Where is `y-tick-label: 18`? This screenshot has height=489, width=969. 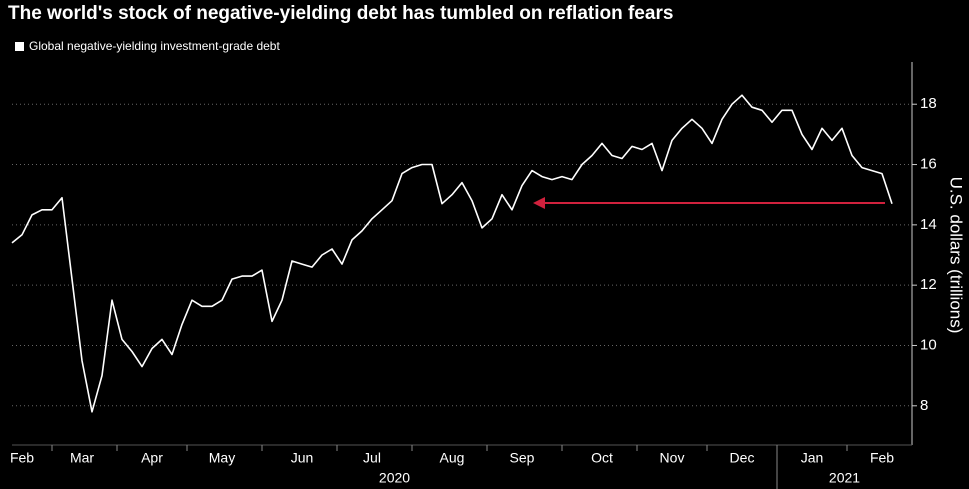 y-tick-label: 18 is located at coordinates (928, 103).